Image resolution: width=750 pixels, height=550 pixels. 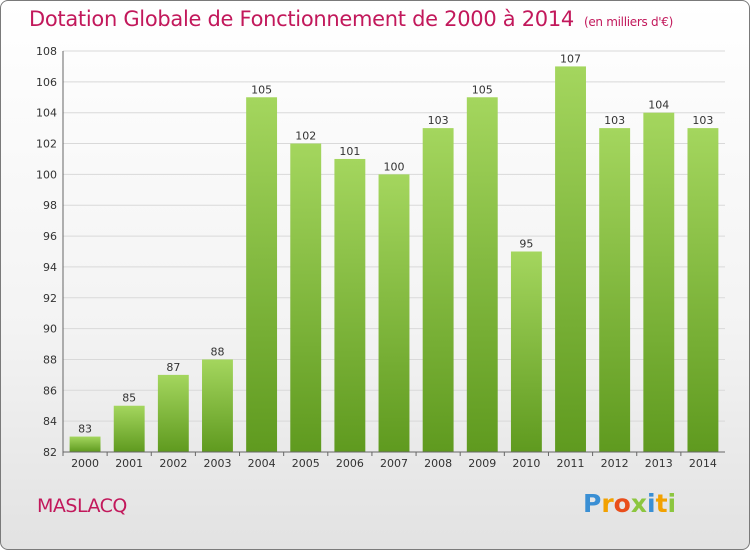 What do you see at coordinates (50, 390) in the screenshot?
I see `y-tick-label: 86` at bounding box center [50, 390].